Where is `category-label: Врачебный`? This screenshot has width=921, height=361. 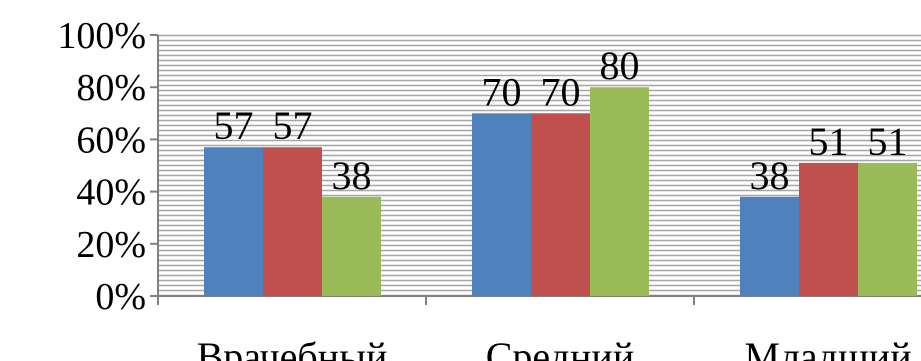 category-label: Врачебный is located at coordinates (292, 347).